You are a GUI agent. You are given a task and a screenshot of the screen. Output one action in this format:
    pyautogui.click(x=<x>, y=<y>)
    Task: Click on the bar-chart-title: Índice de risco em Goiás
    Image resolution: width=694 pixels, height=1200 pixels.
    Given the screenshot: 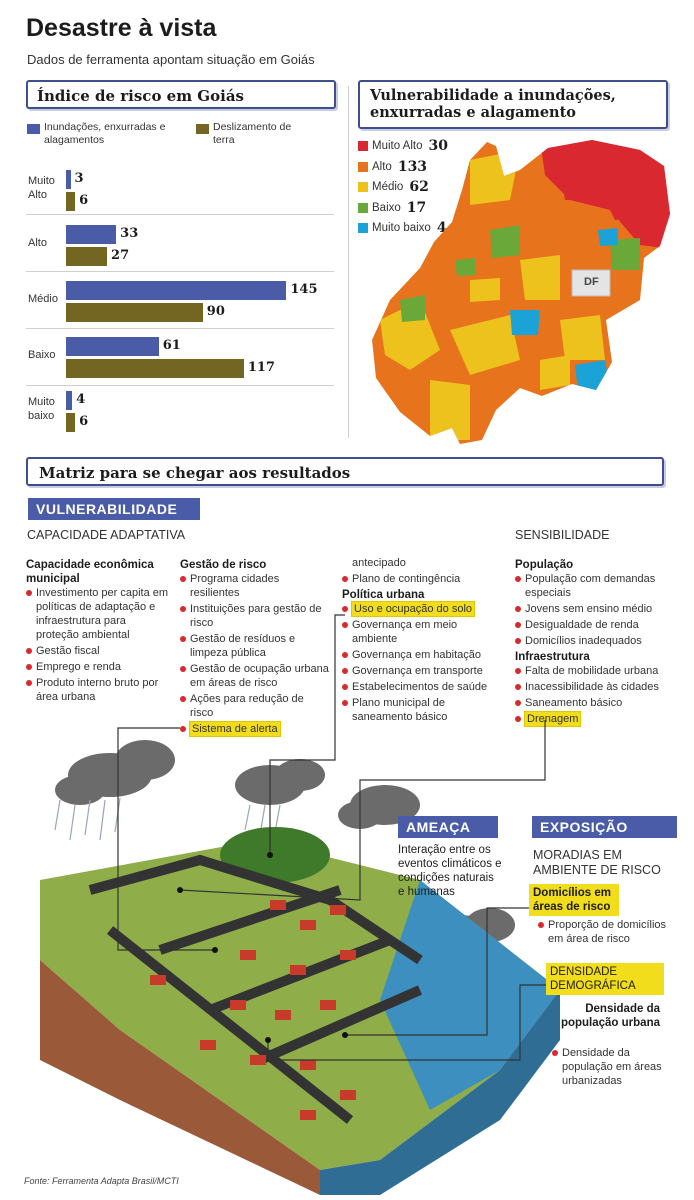 What is the action you would take?
    pyautogui.click(x=181, y=94)
    